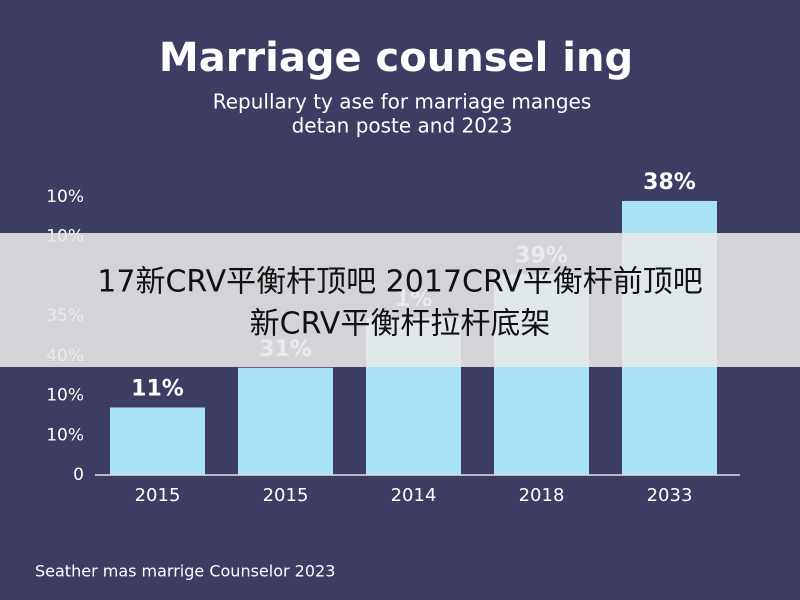 This screenshot has height=600, width=800. Describe the element at coordinates (78, 475) in the screenshot. I see `y-tick-label: 0` at that location.